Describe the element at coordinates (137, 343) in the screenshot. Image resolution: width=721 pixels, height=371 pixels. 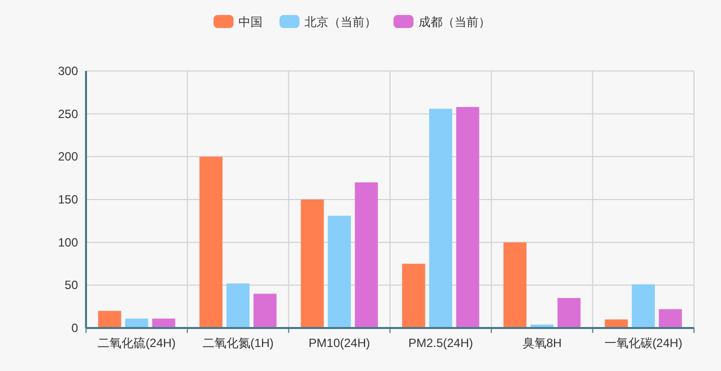
I see `x-tick-label: 二氧化硫(24H)` at that location.